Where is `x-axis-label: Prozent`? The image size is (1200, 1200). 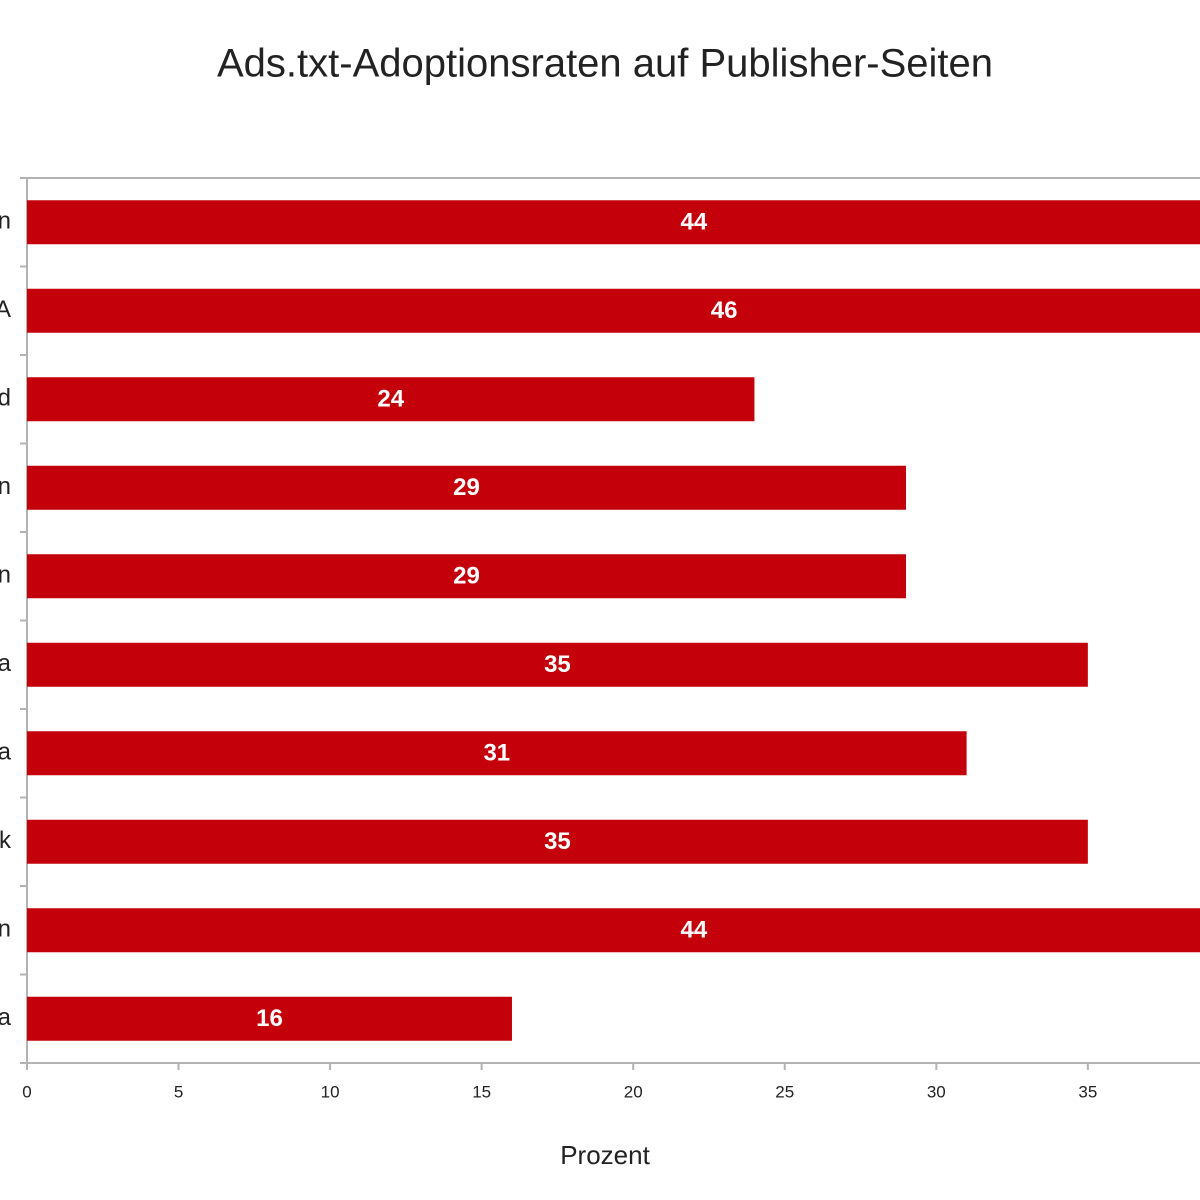
x-axis-label: Prozent is located at coordinates (605, 1155).